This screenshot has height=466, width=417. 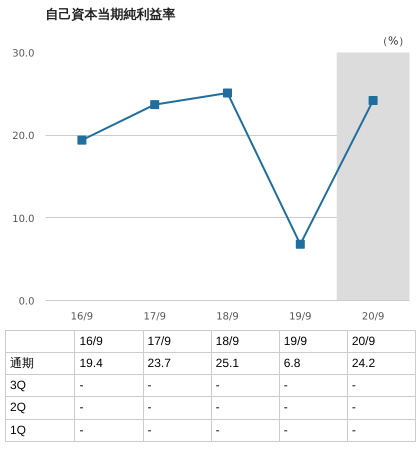 What do you see at coordinates (40, 430) in the screenshot?
I see `text: 1Q` at bounding box center [40, 430].